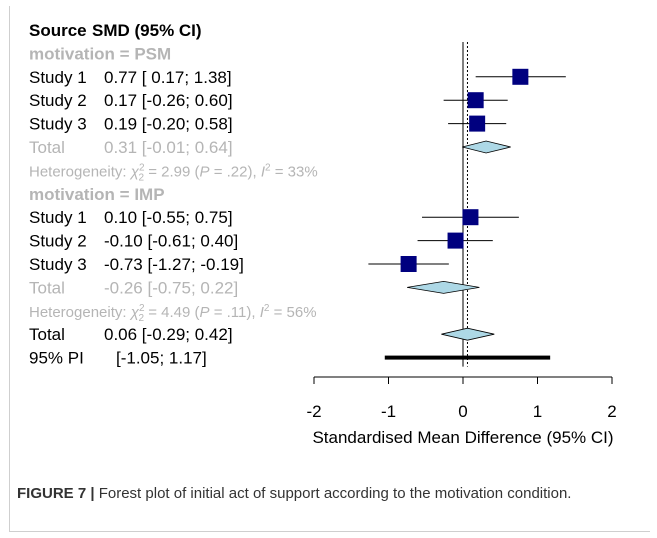 The image size is (657, 538). I want to click on overall-total-label: Total, so click(47, 334).